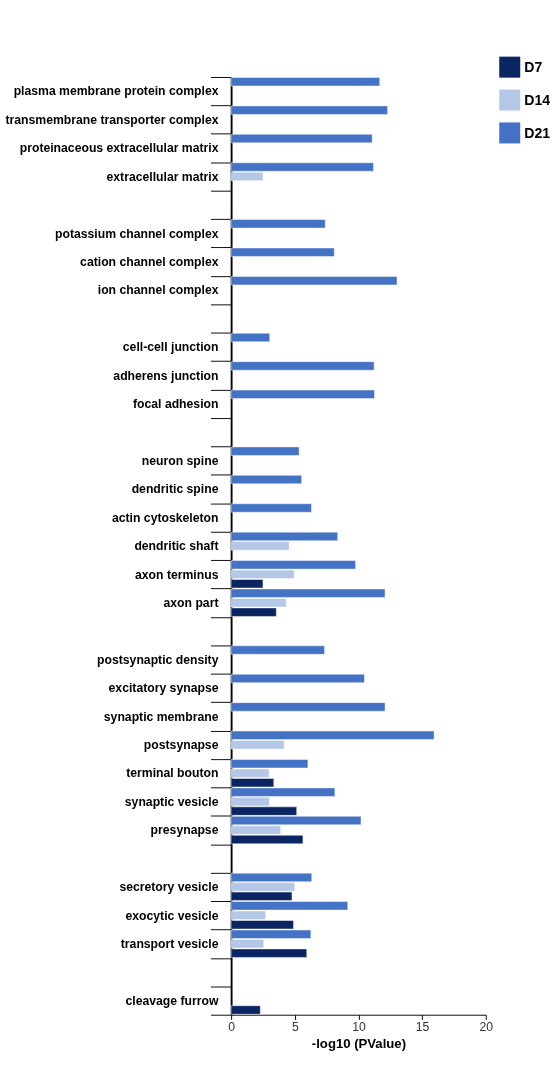  I want to click on y-tick-label: neuron spine, so click(180, 460).